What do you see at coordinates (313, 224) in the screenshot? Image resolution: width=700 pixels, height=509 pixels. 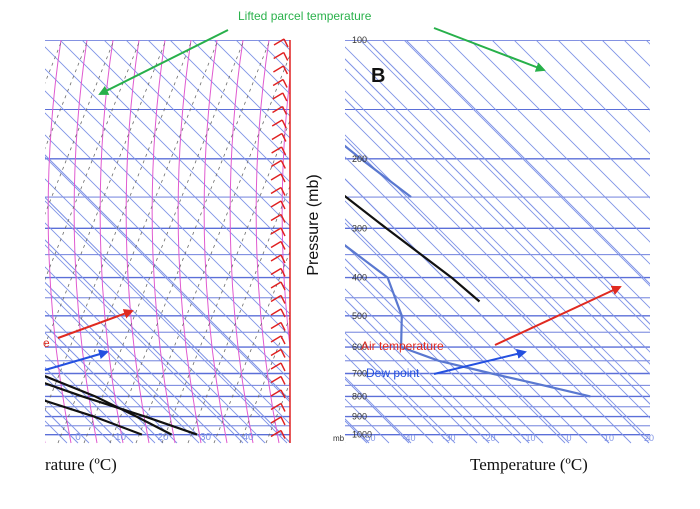 I see `panel-b-y-label: Pressure (mb)` at bounding box center [313, 224].